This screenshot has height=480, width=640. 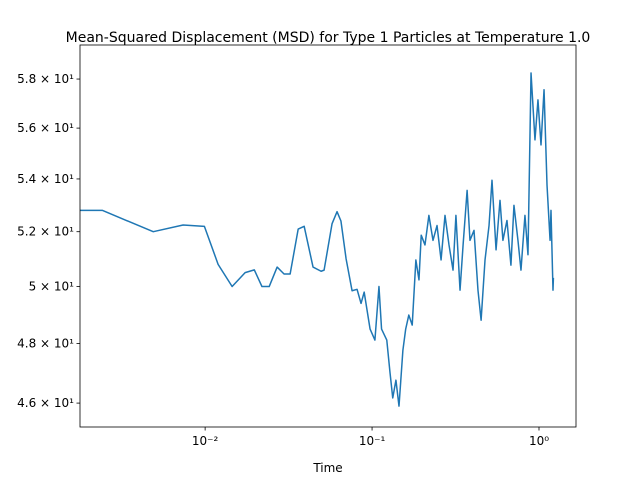 I want to click on y-tick-label: 5.2 × 10¹, so click(x=45, y=232).